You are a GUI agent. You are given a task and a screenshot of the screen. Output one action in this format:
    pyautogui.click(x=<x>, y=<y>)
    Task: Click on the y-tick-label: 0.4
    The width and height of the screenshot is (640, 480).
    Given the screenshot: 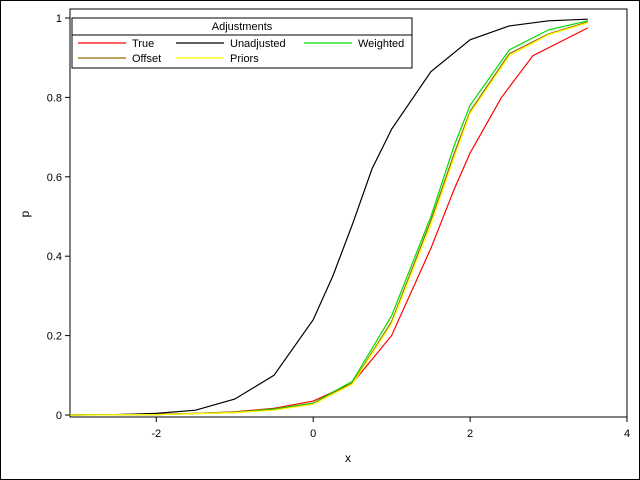 What is the action you would take?
    pyautogui.click(x=54, y=257)
    